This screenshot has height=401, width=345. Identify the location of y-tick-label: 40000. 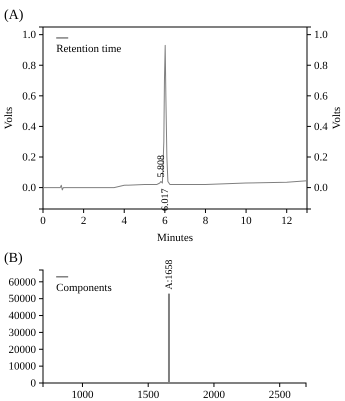
(22, 316).